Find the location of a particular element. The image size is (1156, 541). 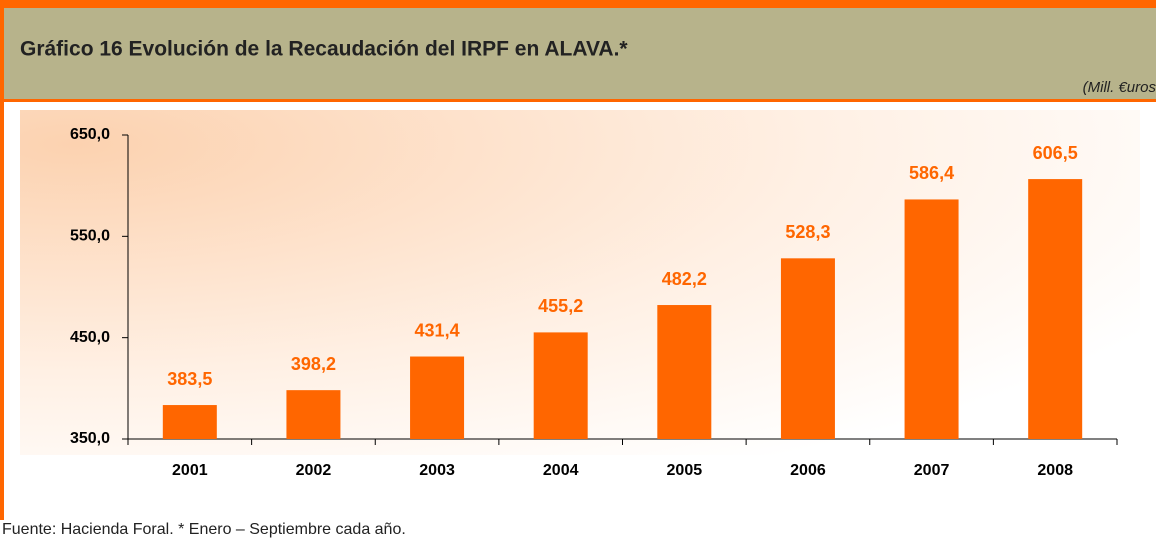

value-label: 455,2 is located at coordinates (560, 306).